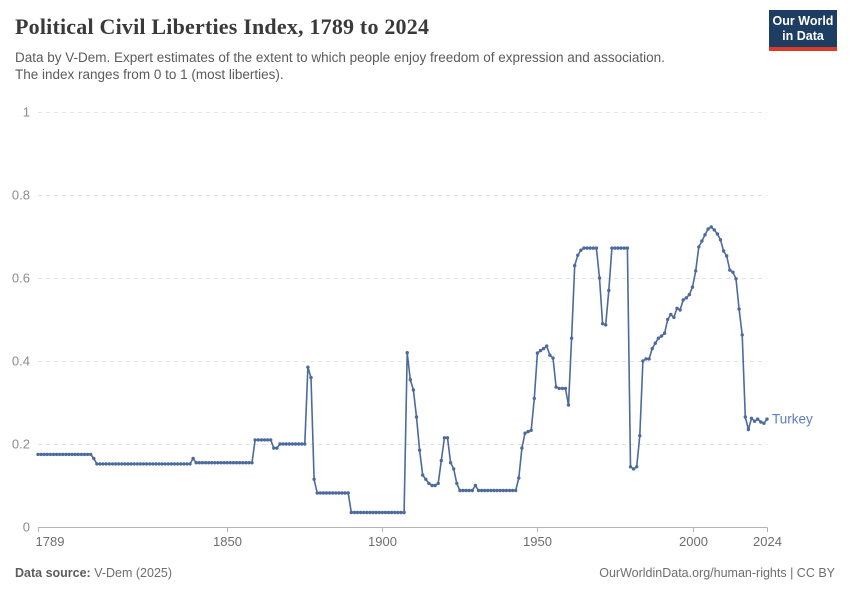 This screenshot has width=850, height=600. Describe the element at coordinates (693, 541) in the screenshot. I see `svg-text: 2000` at that location.